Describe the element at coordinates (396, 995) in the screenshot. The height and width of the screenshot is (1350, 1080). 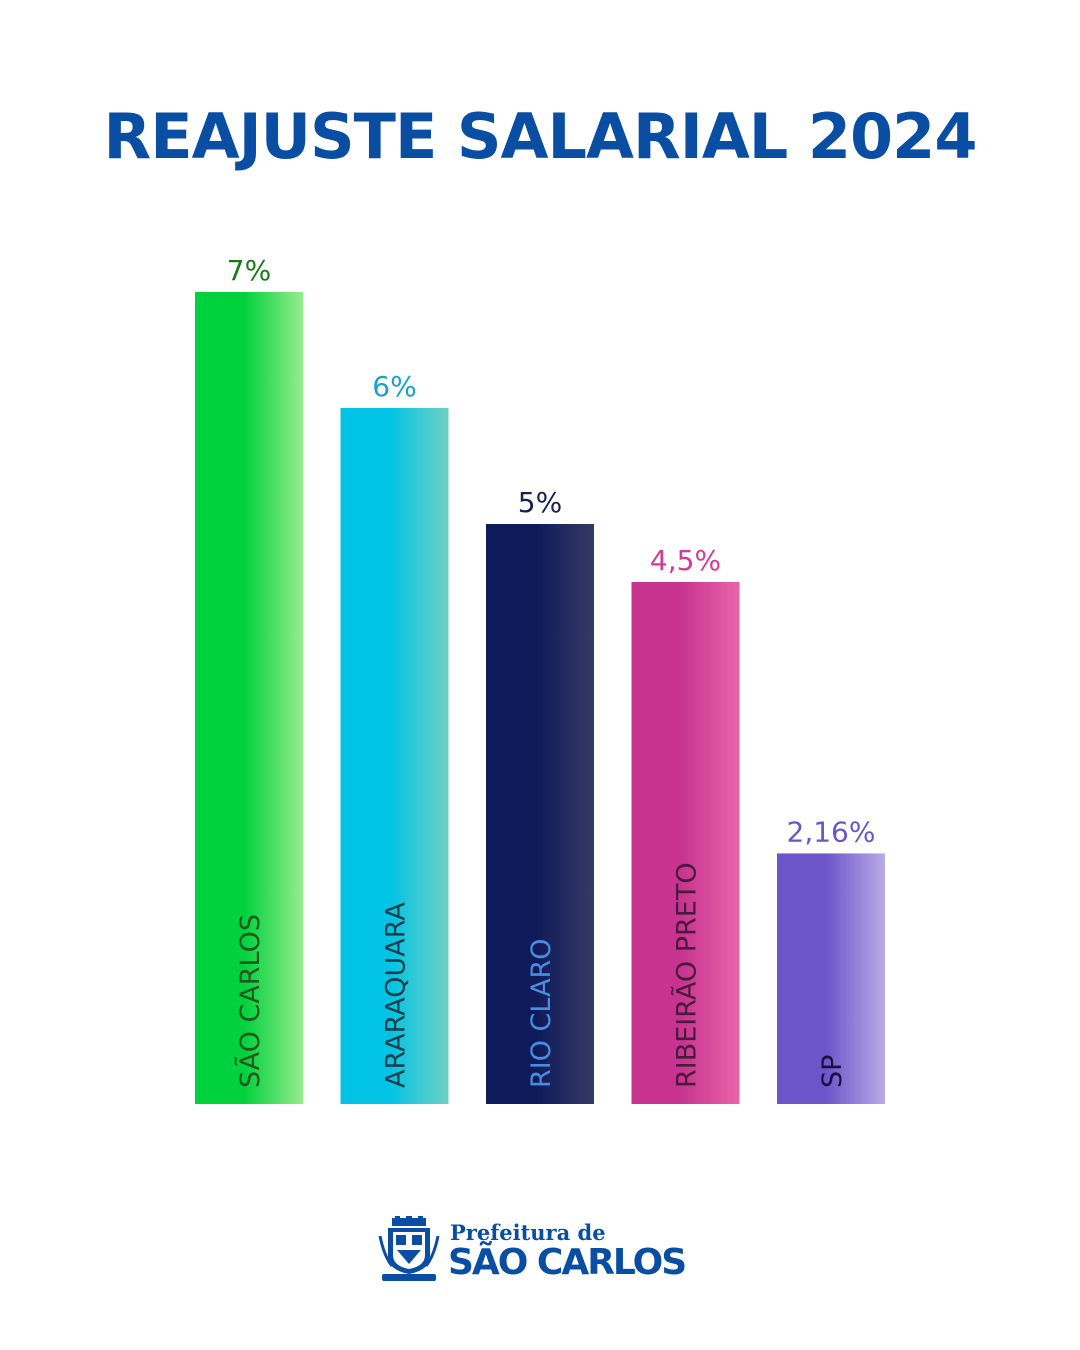
I see `category-label-1: ARARAQUARA` at that location.